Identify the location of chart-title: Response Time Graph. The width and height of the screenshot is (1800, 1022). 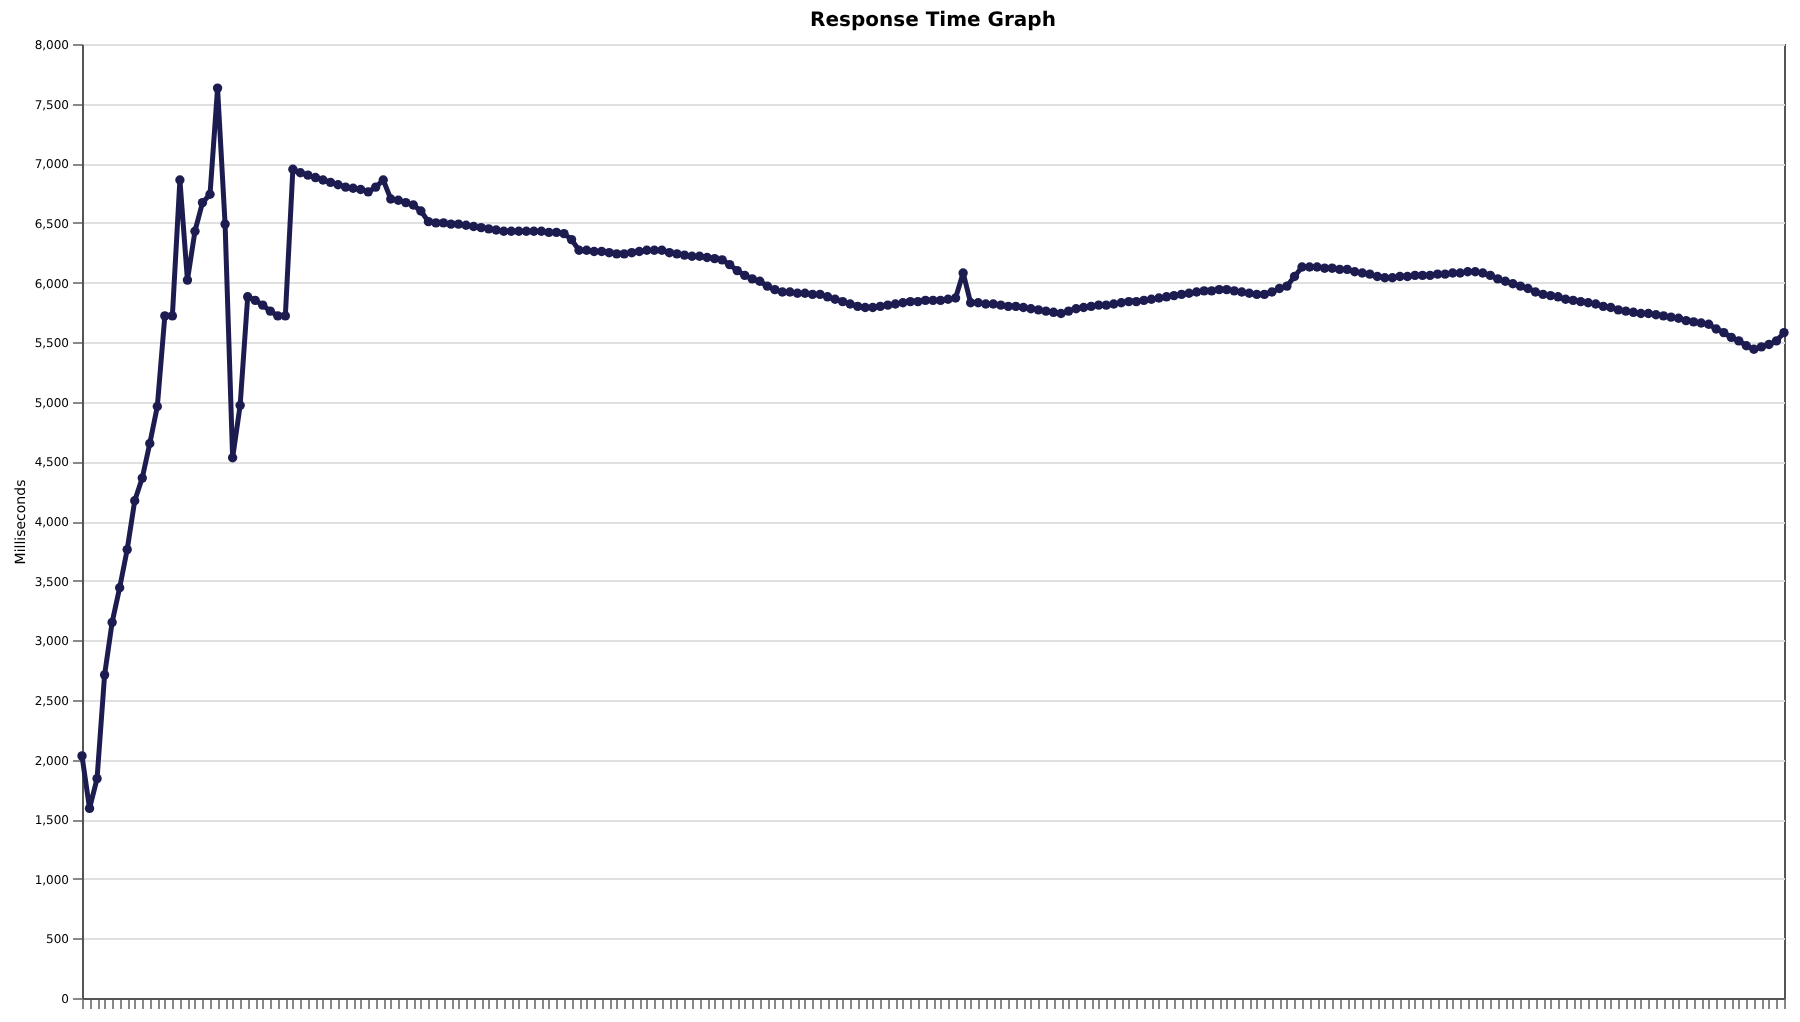
(933, 21).